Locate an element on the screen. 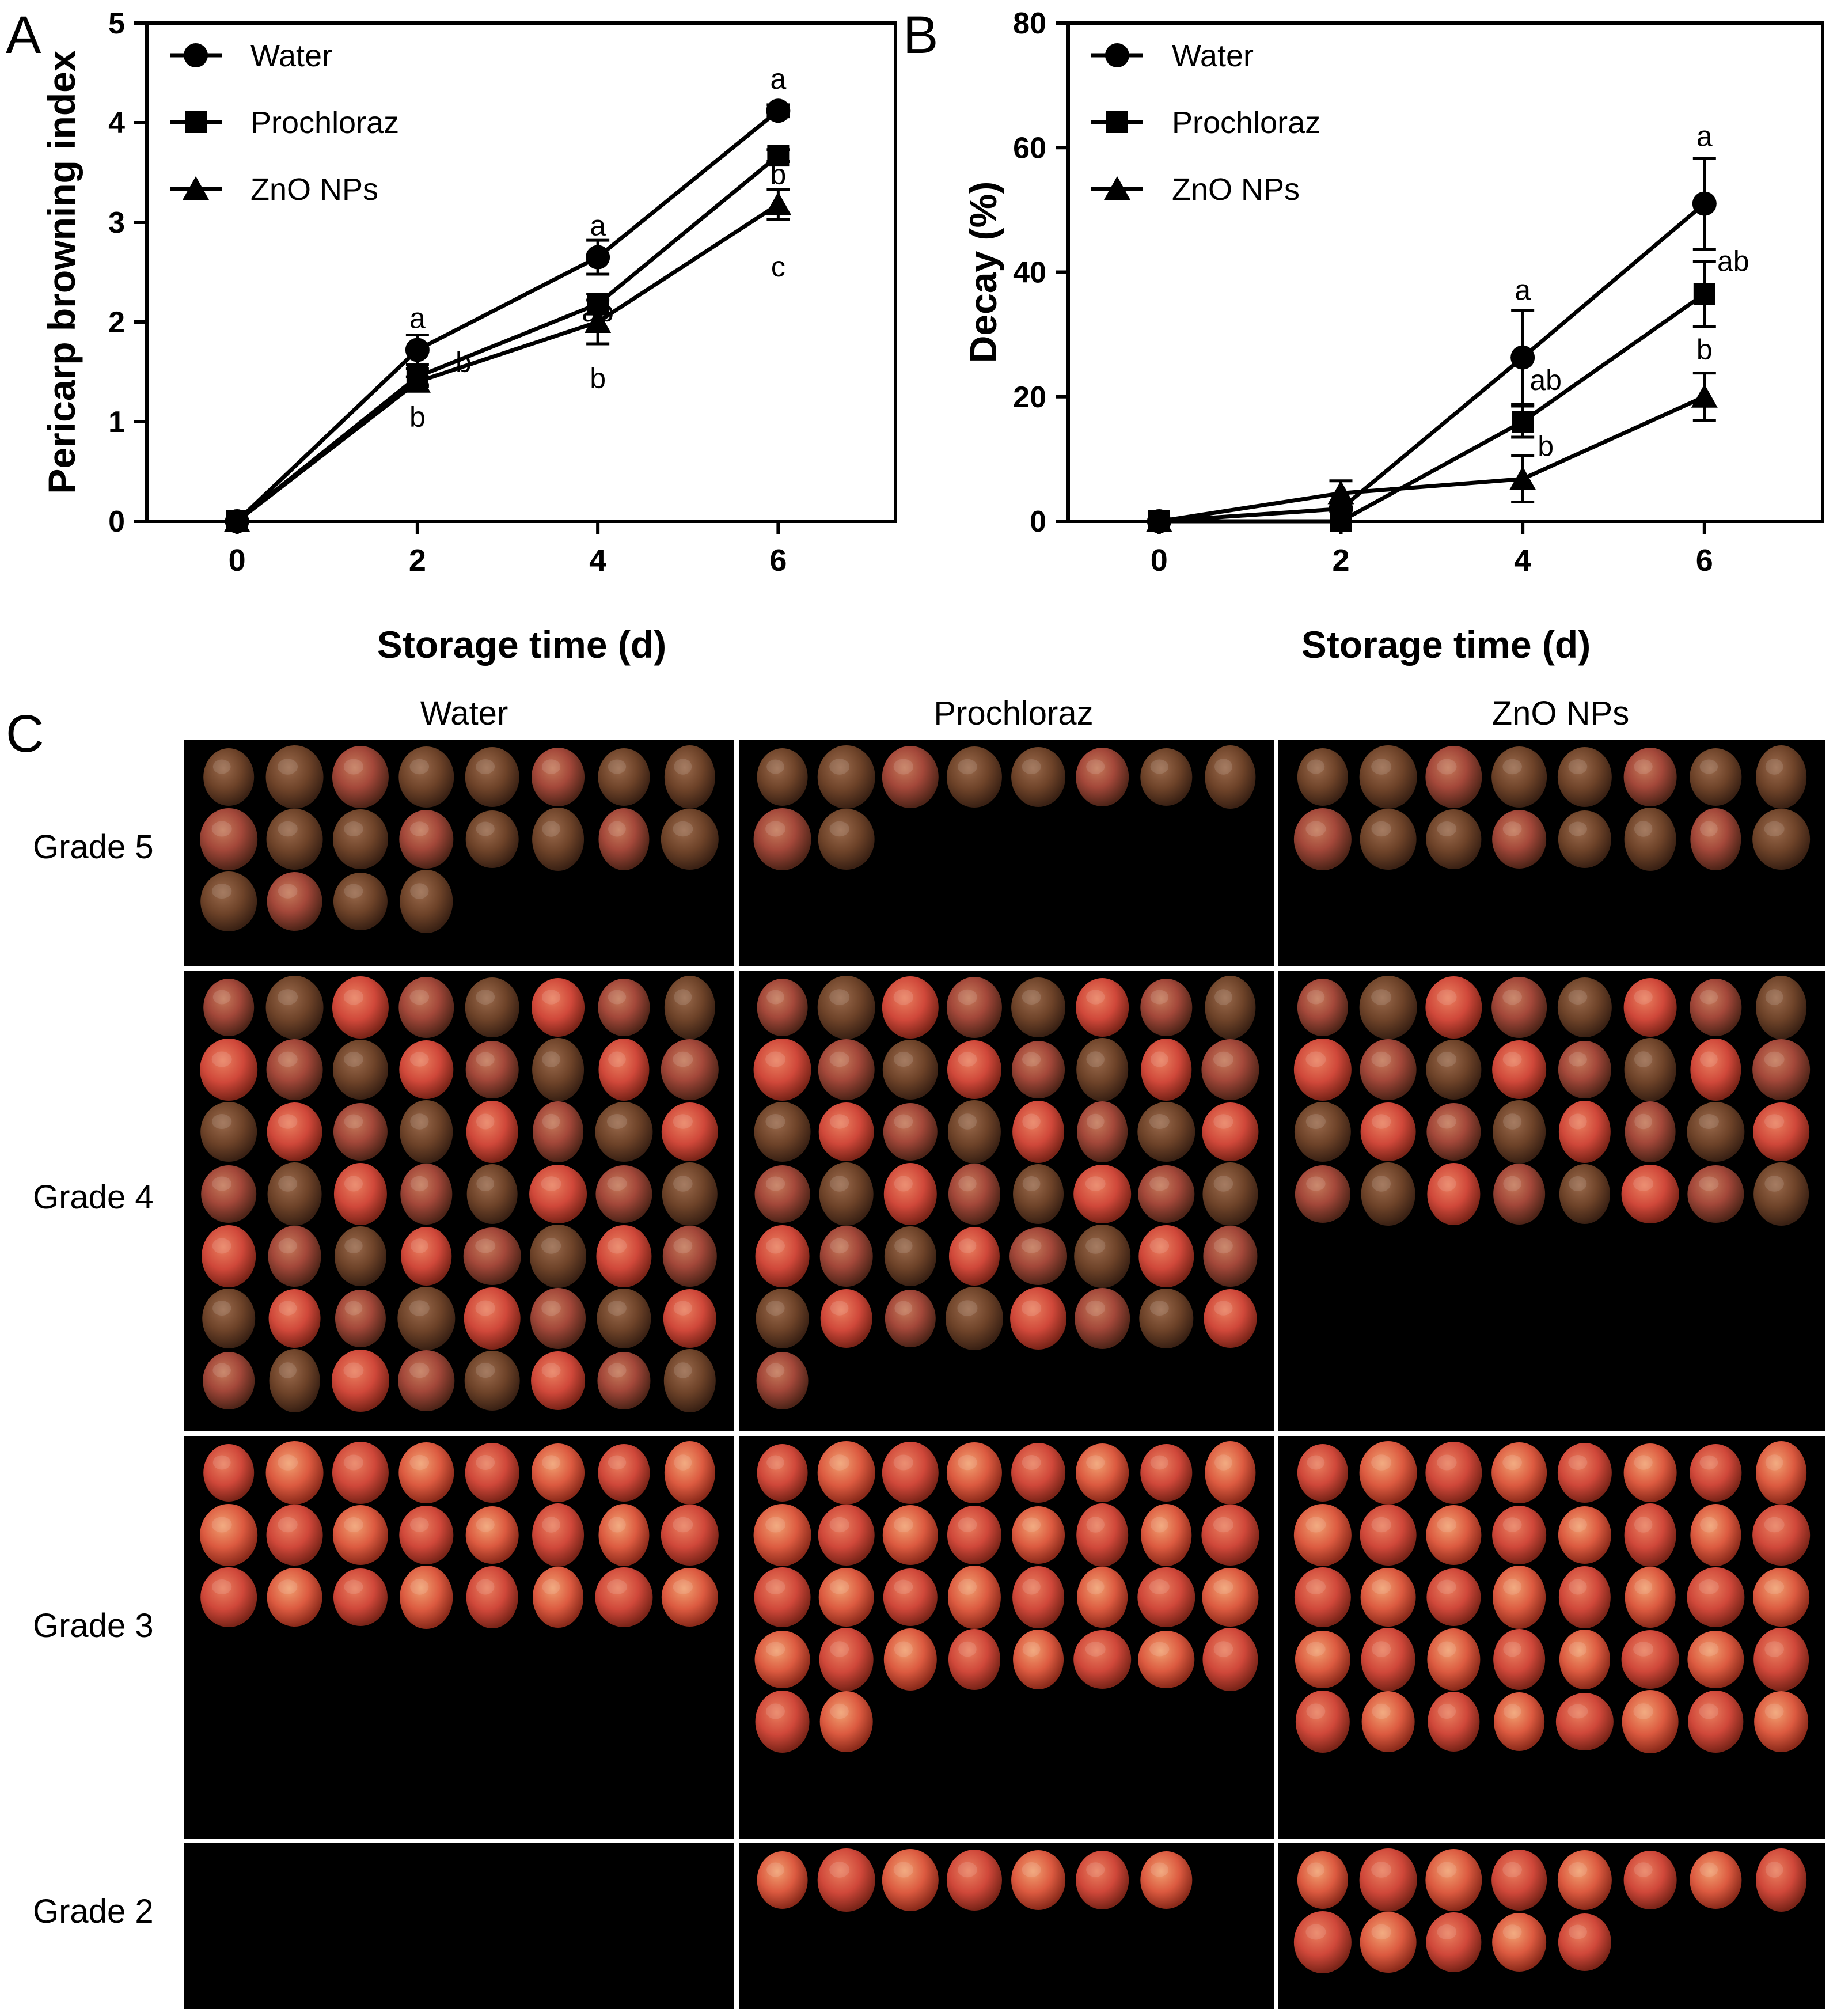 This screenshot has width=1837, height=2016. significance-letter: b is located at coordinates (464, 362).